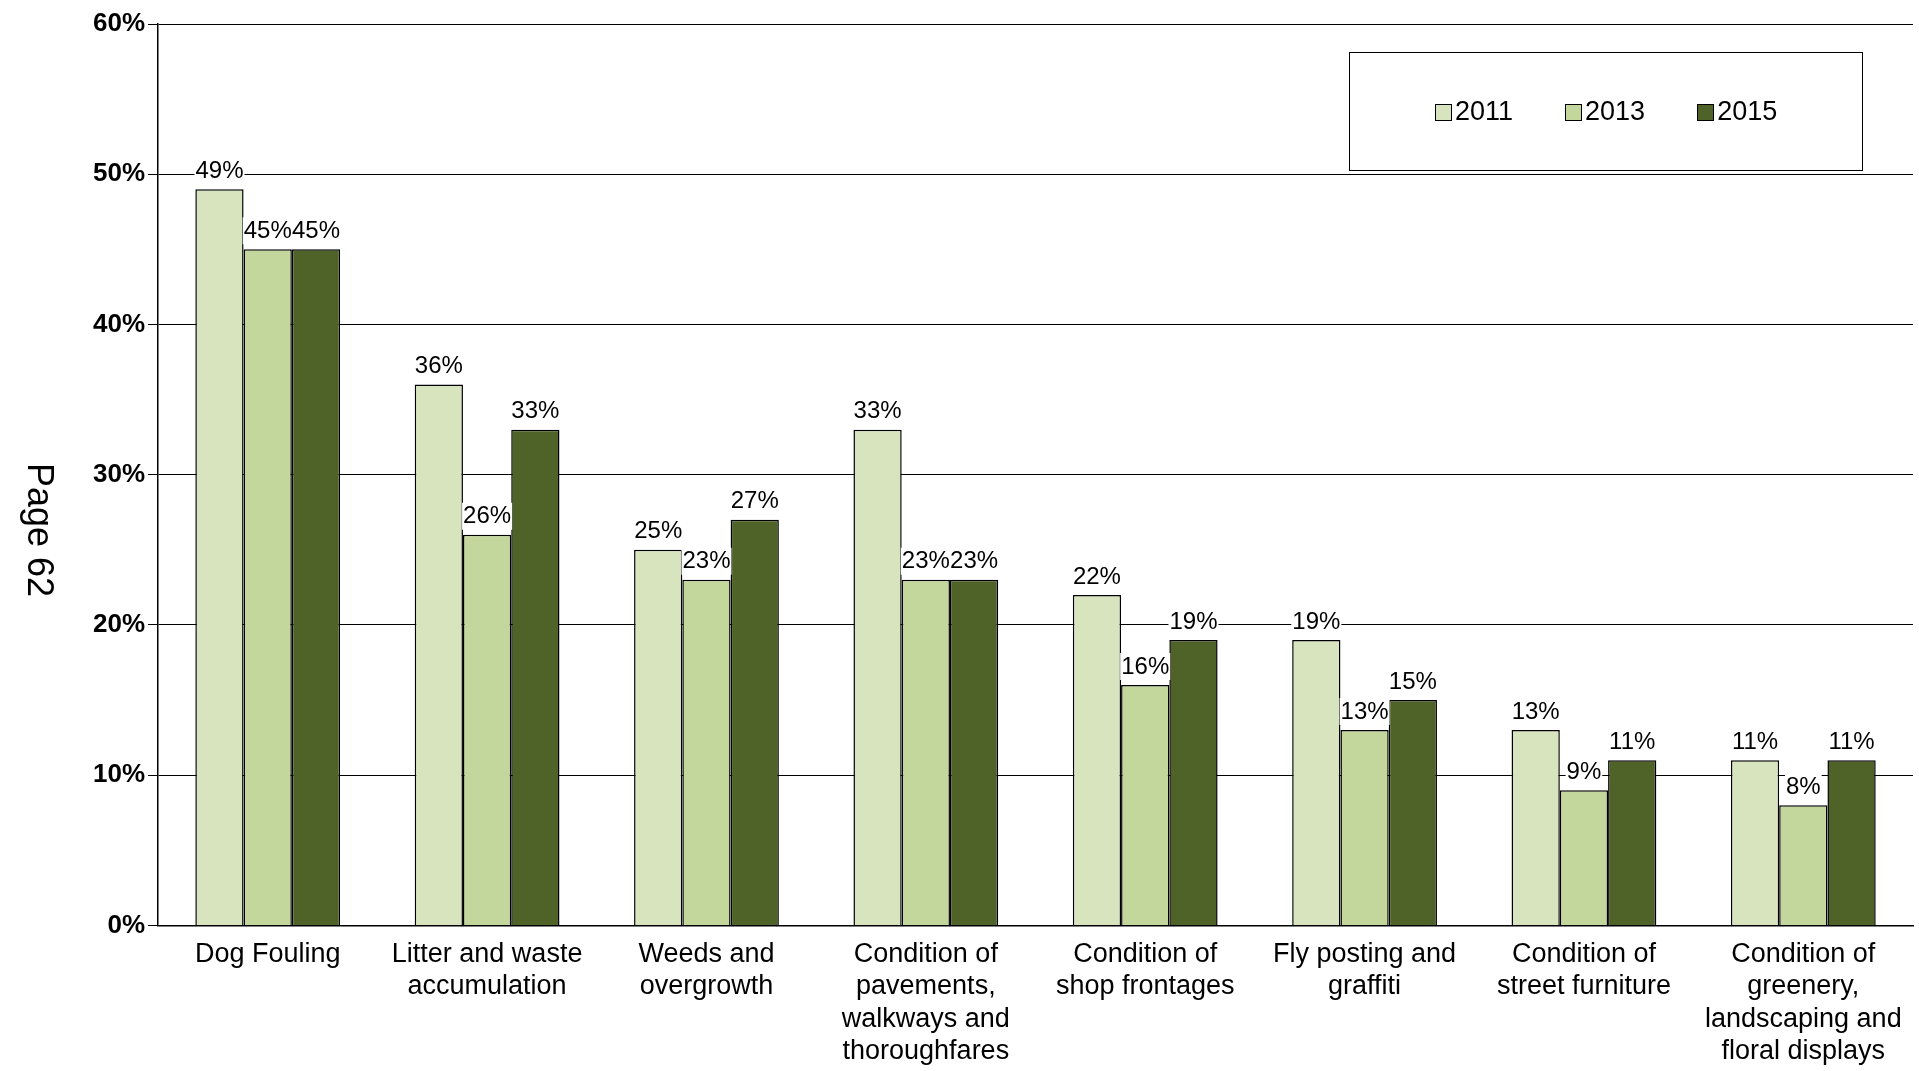 The image size is (1919, 1071). Describe the element at coordinates (1365, 969) in the screenshot. I see `x-tick-label: Fly posting and graffiti` at that location.